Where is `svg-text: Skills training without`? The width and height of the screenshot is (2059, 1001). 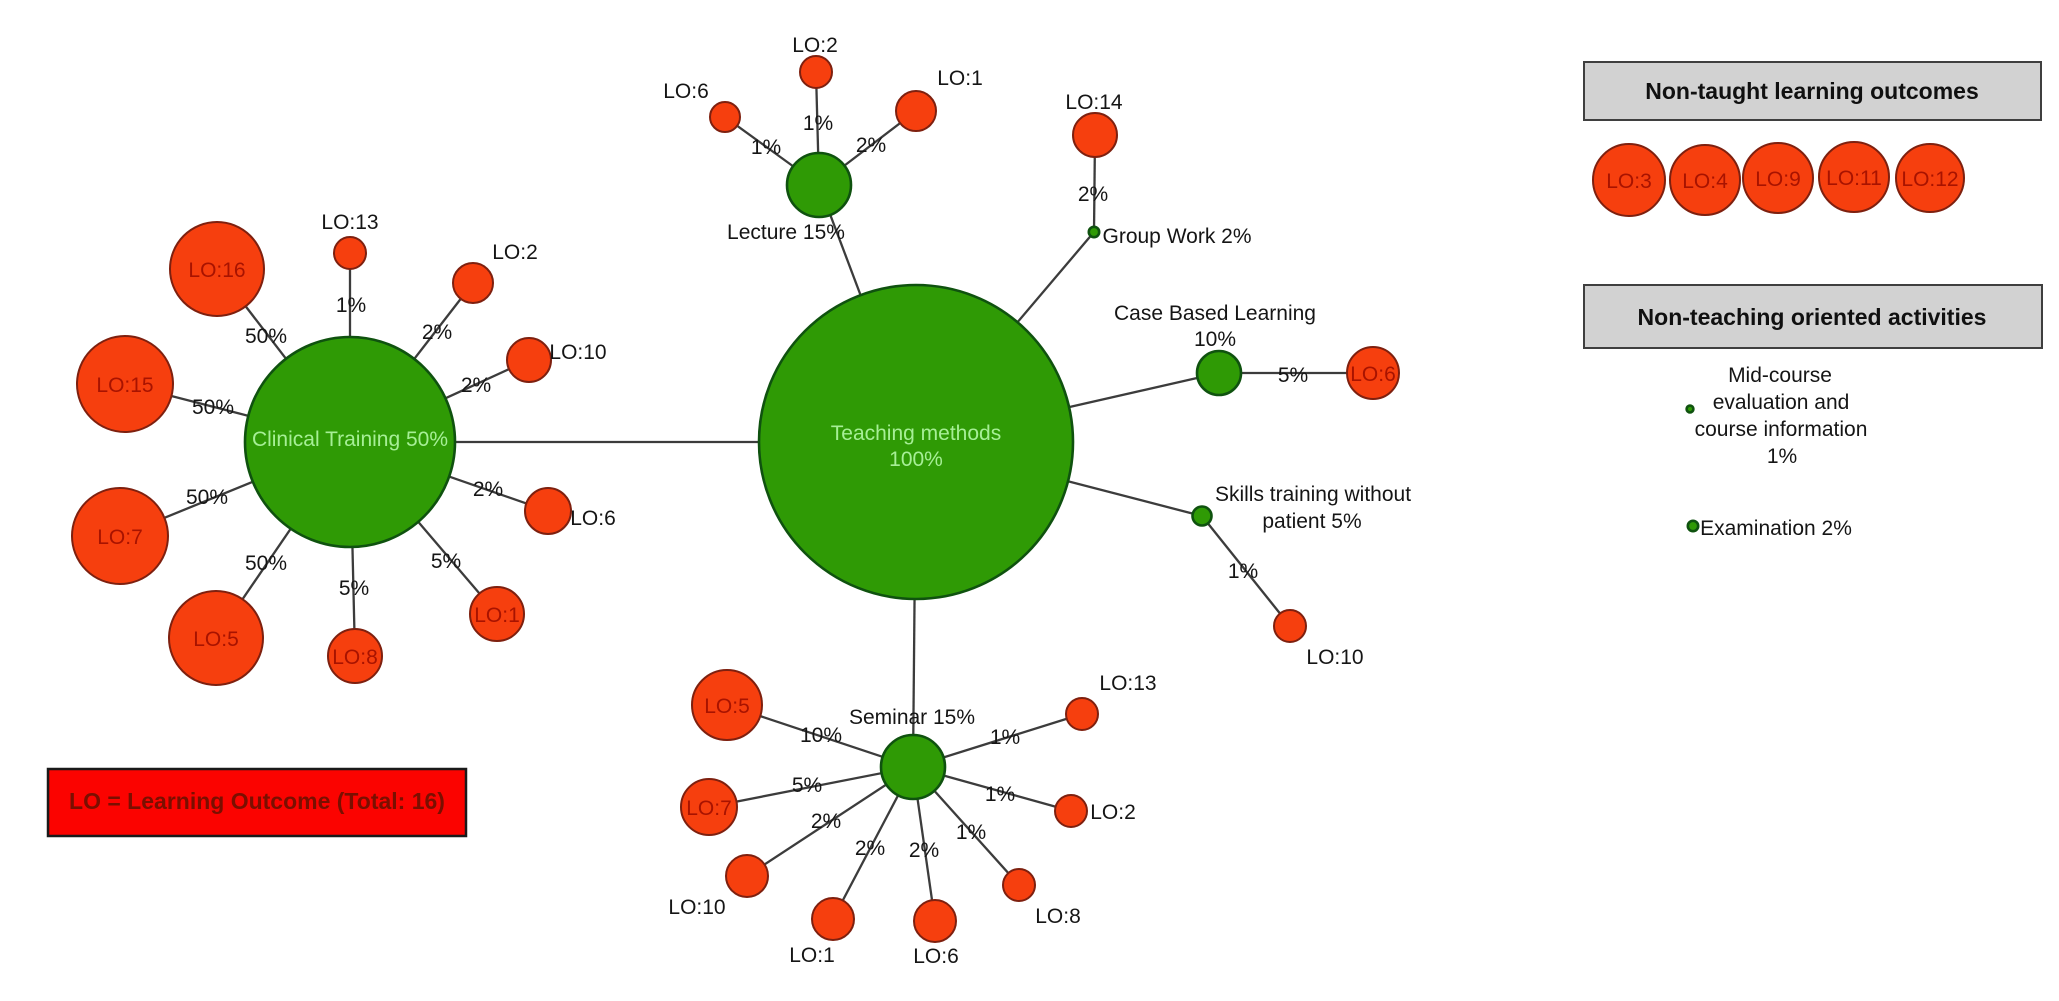
svg-text: Skills training without is located at coordinates (1313, 494).